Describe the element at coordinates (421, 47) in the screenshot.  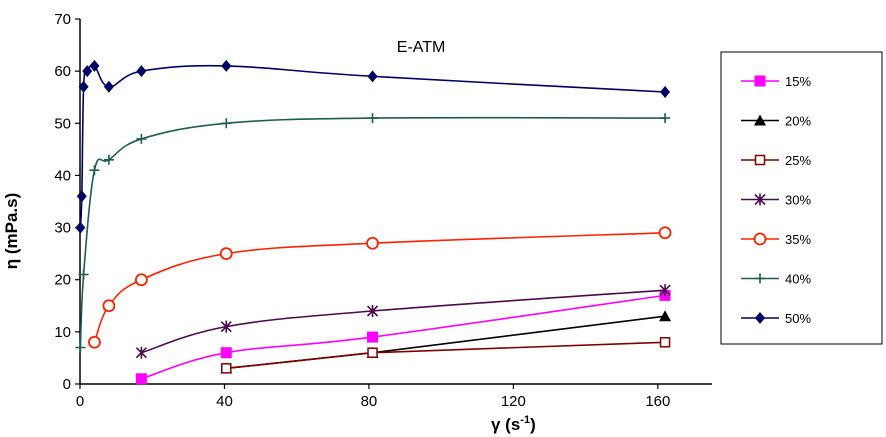
I see `chart-title: E-ATM` at that location.